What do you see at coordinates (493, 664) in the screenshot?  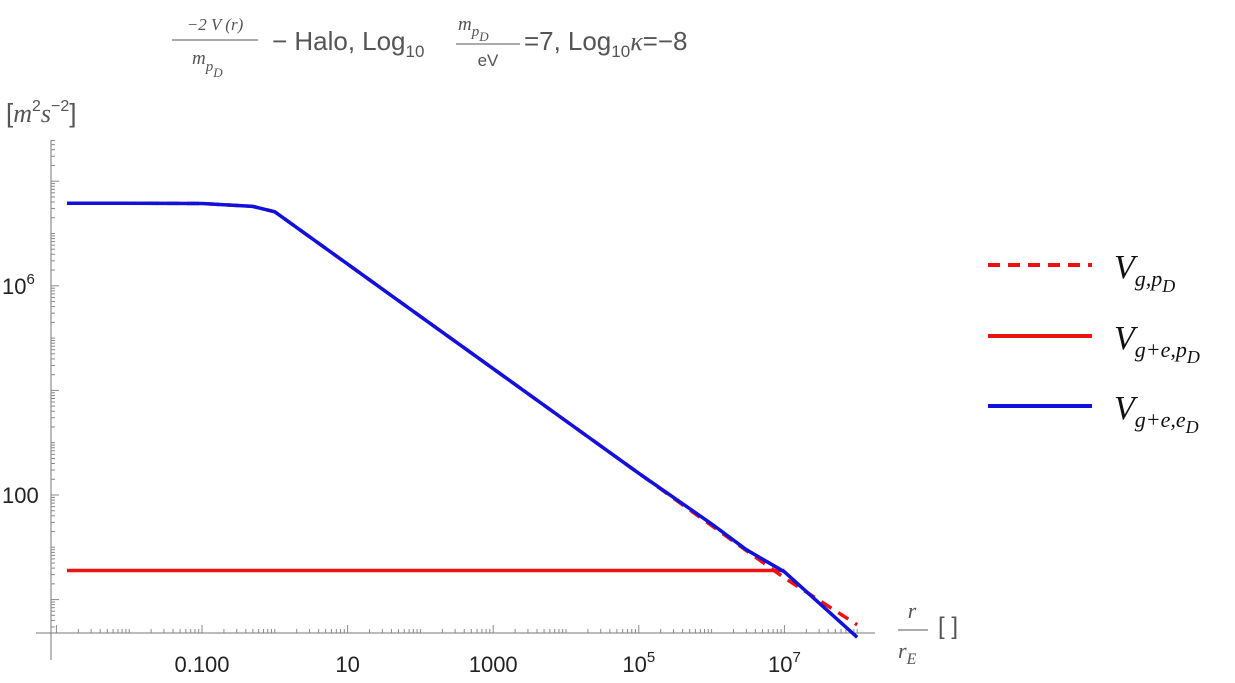 I see `x-tick-label: 1000` at bounding box center [493, 664].